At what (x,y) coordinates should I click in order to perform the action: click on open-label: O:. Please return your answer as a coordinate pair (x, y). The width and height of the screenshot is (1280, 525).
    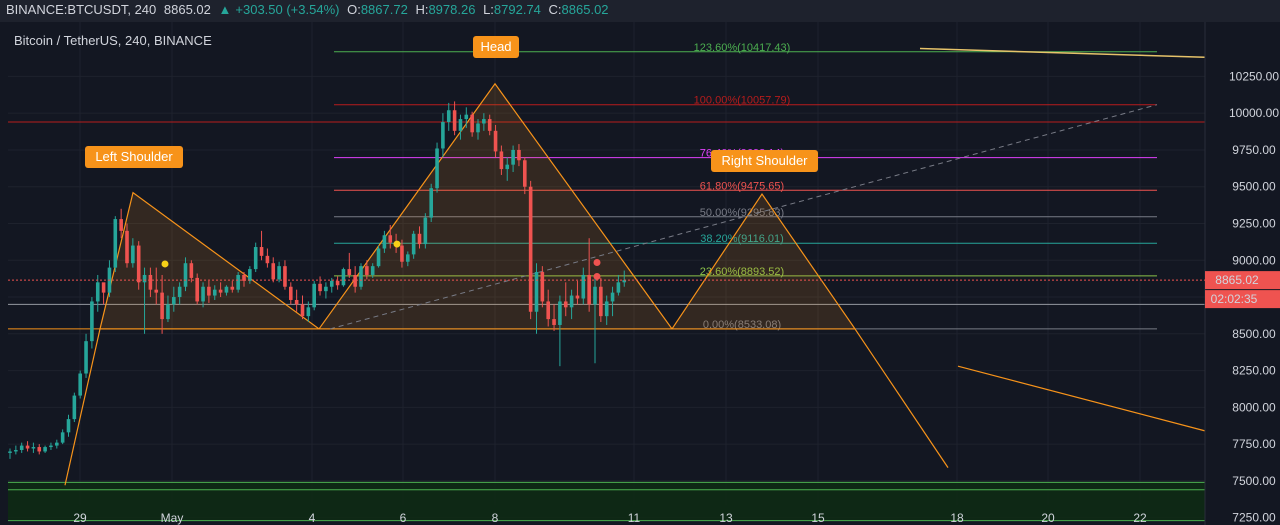
    Looking at the image, I should click on (354, 9).